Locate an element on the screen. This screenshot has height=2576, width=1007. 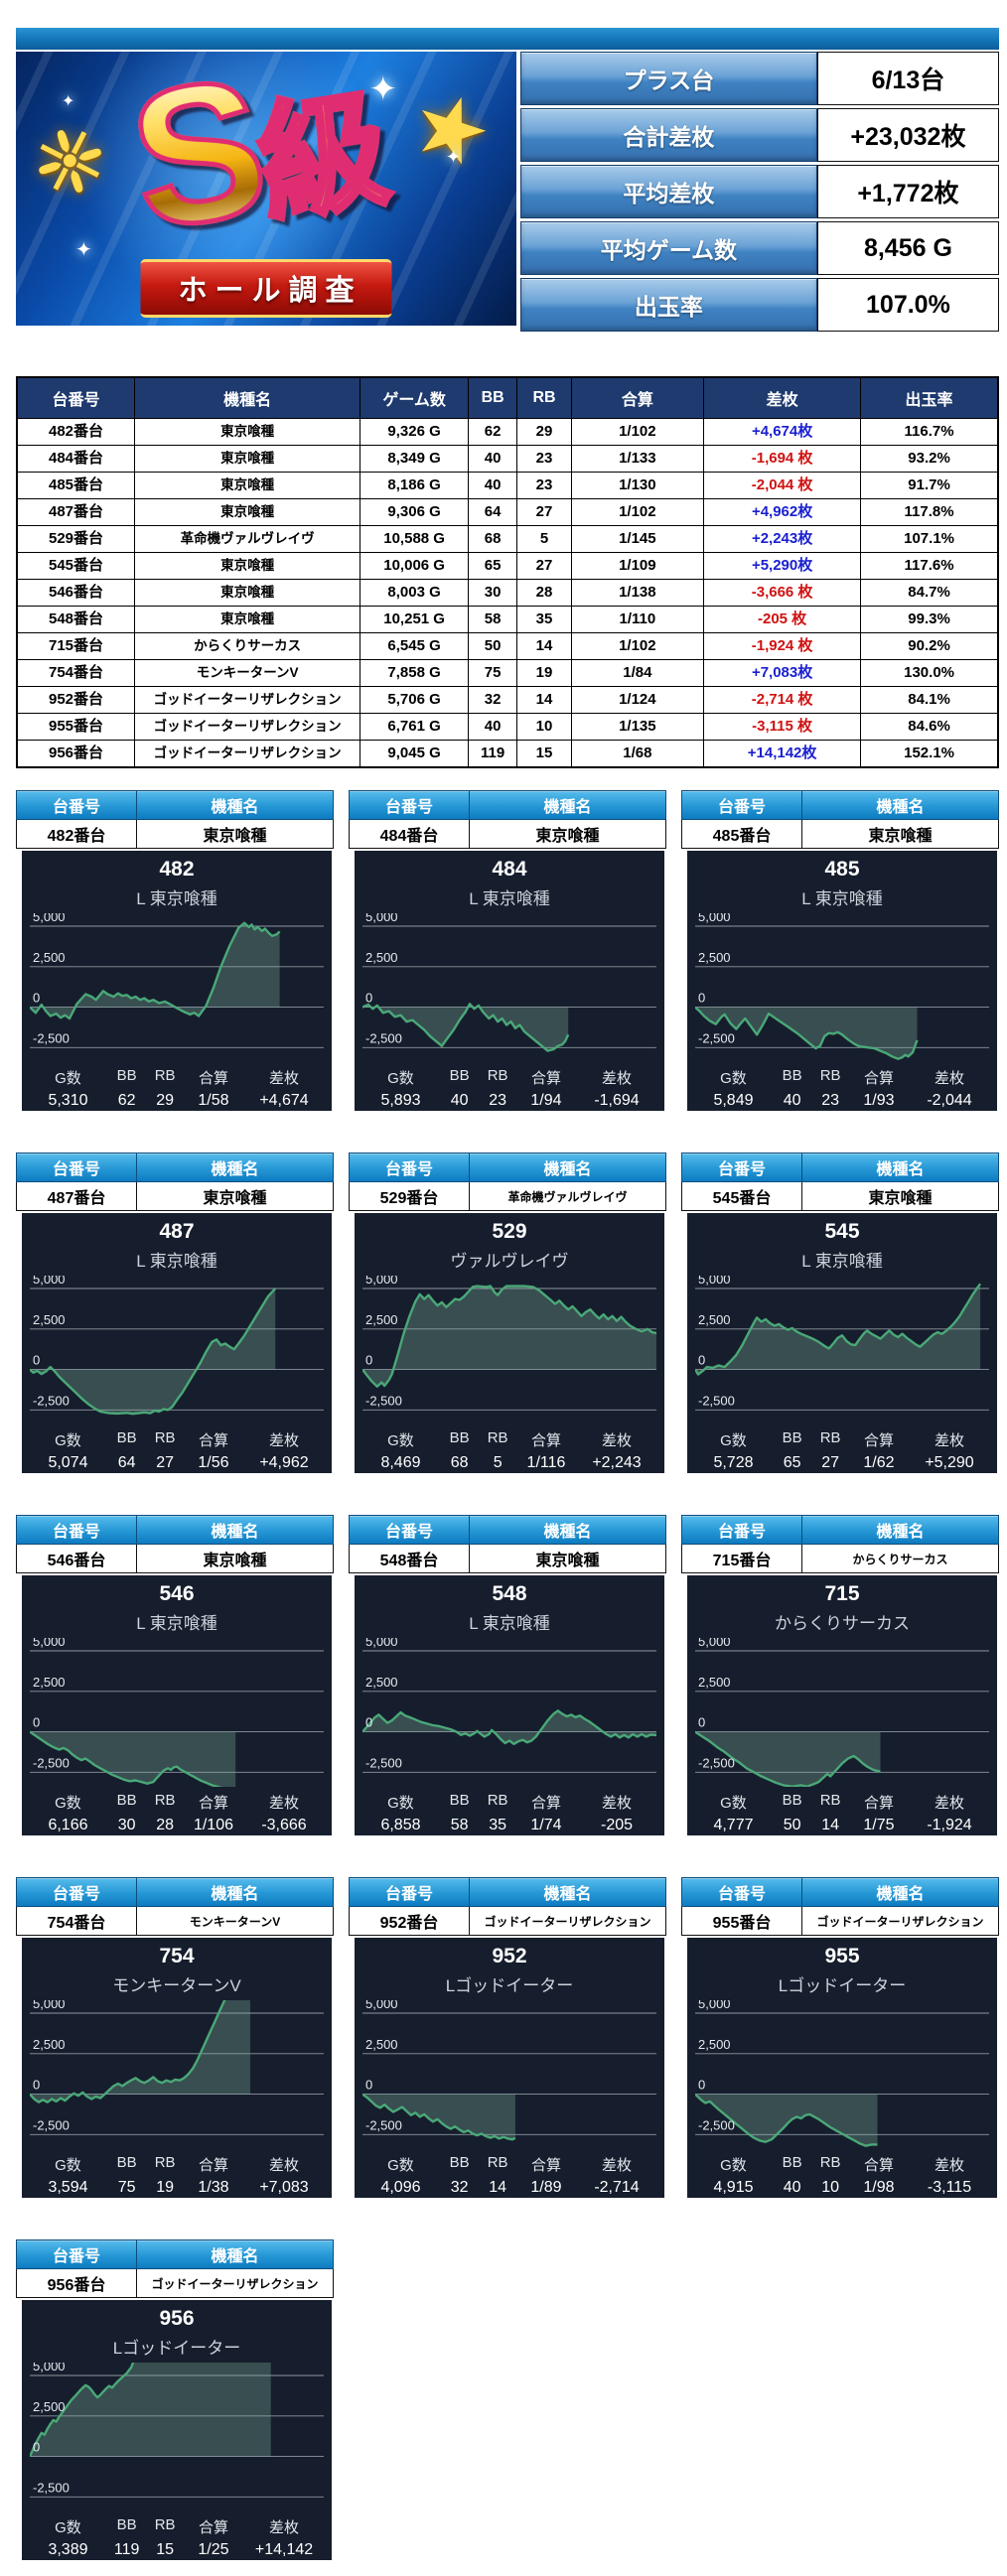
chart-stats-values: 4,777 50 14 1/75 -1,924 is located at coordinates (842, 1825).